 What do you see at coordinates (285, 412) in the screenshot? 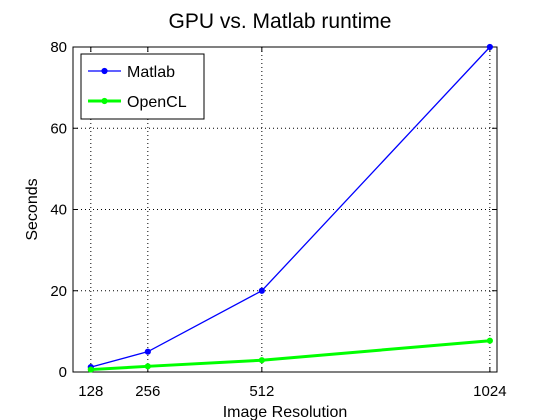
I see `x-axis-label: Image Resolution` at bounding box center [285, 412].